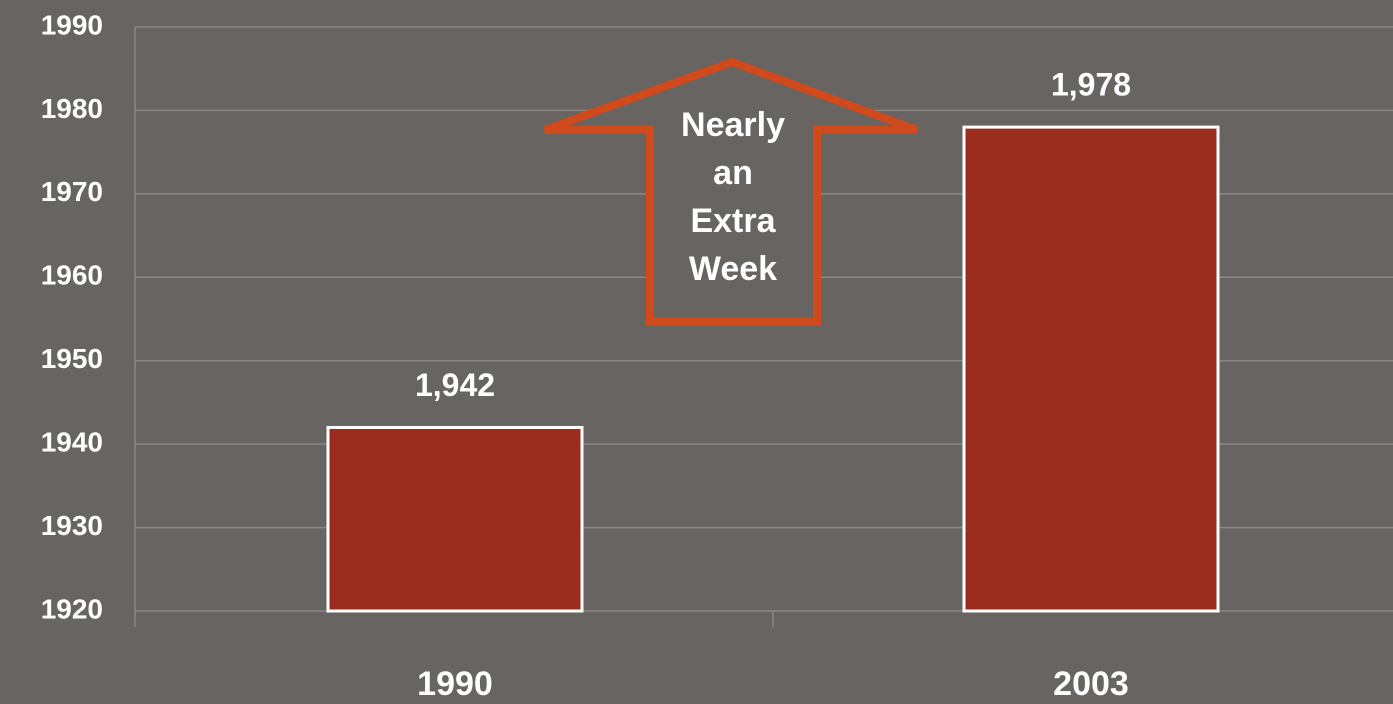 The height and width of the screenshot is (704, 1393). I want to click on y-tick-label: 1990, so click(72, 24).